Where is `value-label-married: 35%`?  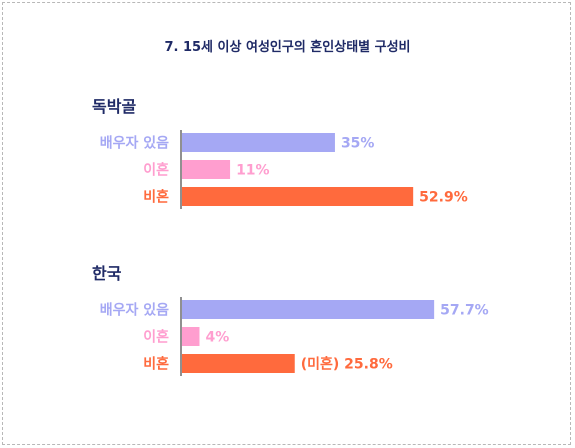
value-label-married: 35% is located at coordinates (358, 144).